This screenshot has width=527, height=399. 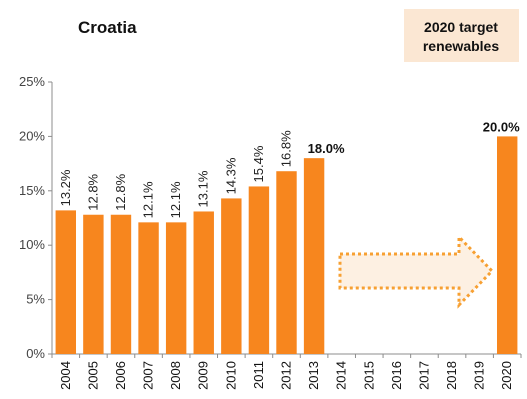 I want to click on data-label: 15.4%, so click(x=258, y=163).